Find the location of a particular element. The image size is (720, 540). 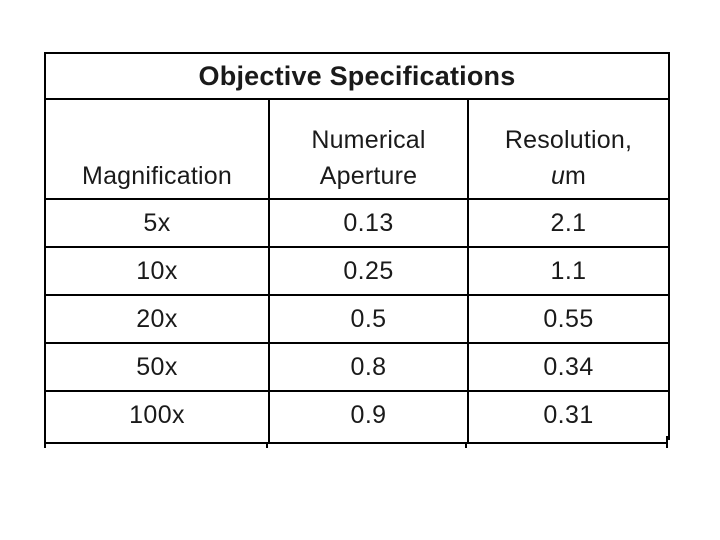

clipped-partial-row is located at coordinates (356, 440).